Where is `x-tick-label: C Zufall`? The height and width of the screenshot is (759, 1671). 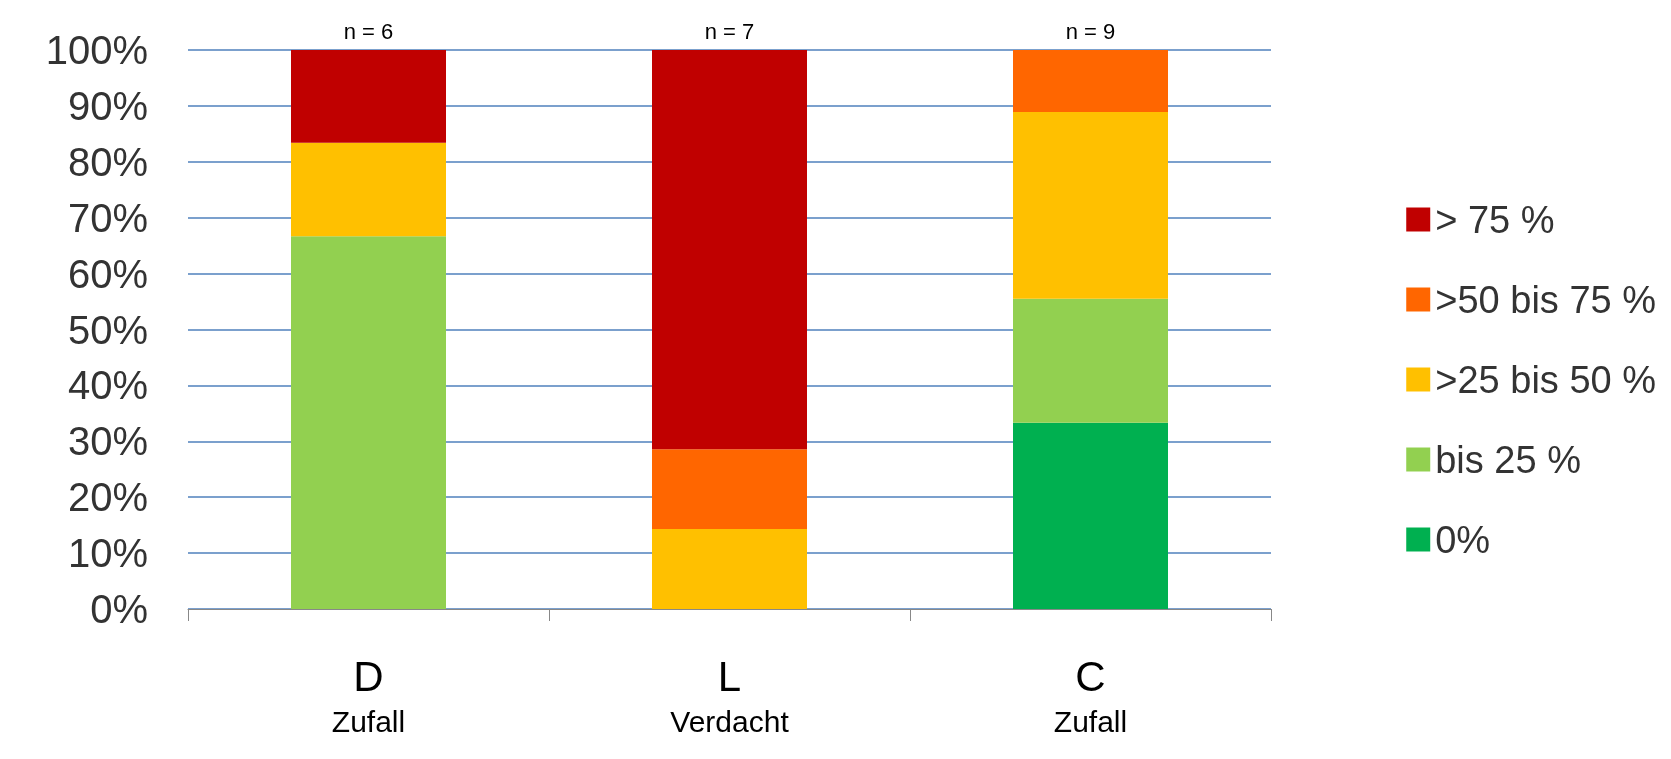
x-tick-label: C Zufall is located at coordinates (1090, 695).